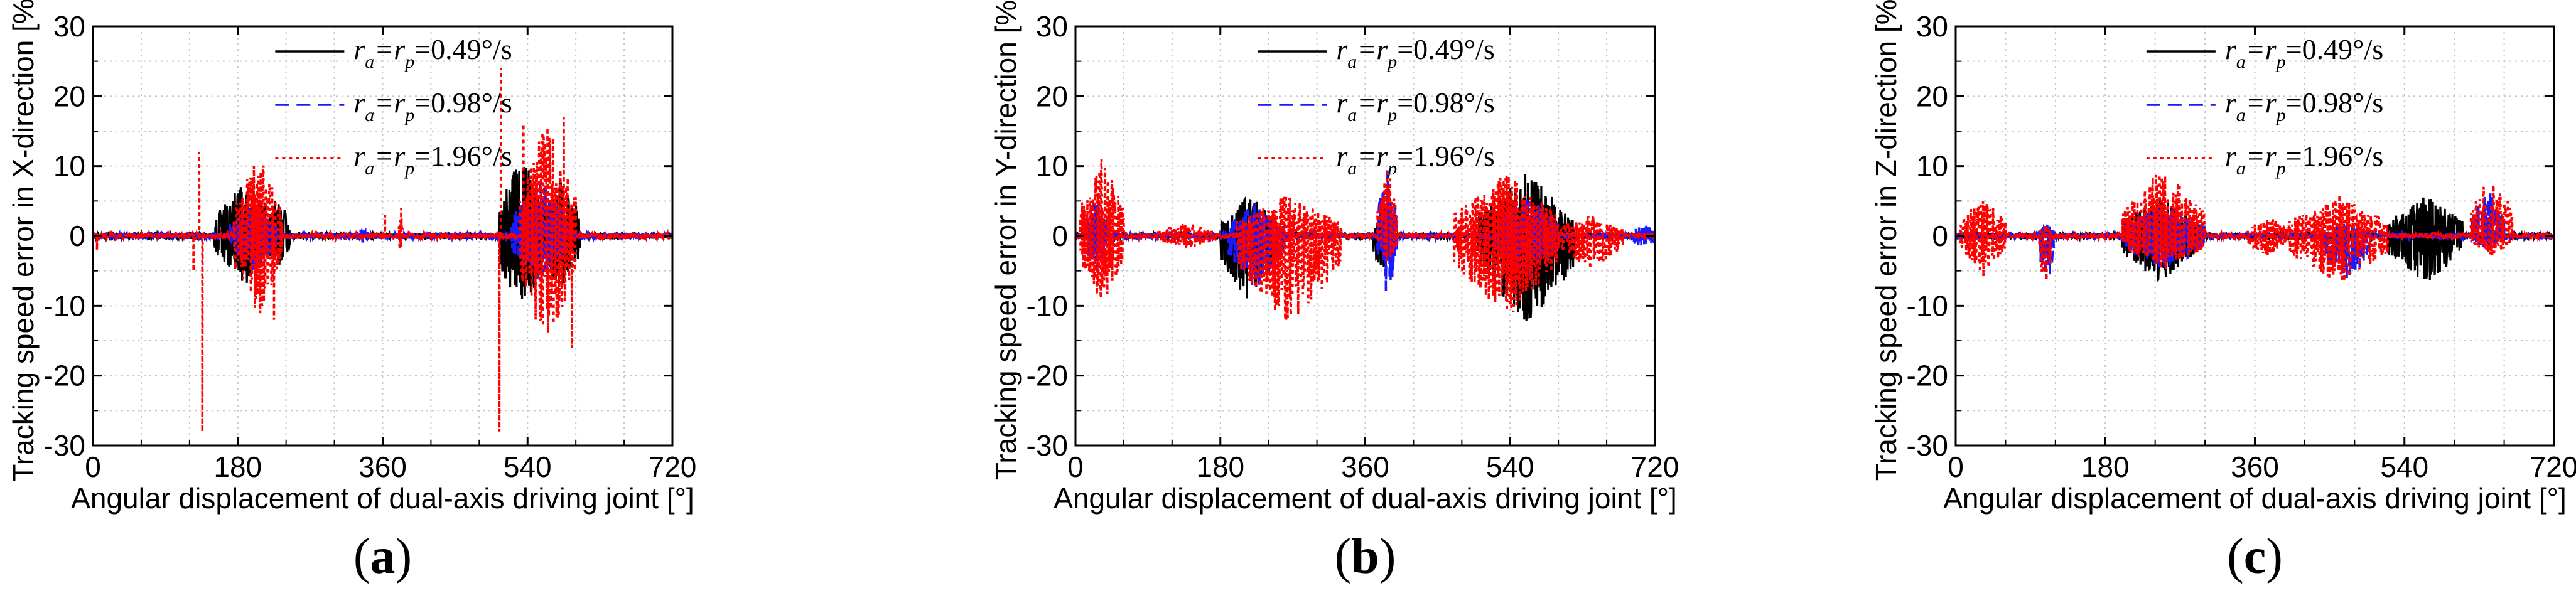  I want to click on y-axis-label: Tracking speed error in Z-direction [%], so click(1886, 240).